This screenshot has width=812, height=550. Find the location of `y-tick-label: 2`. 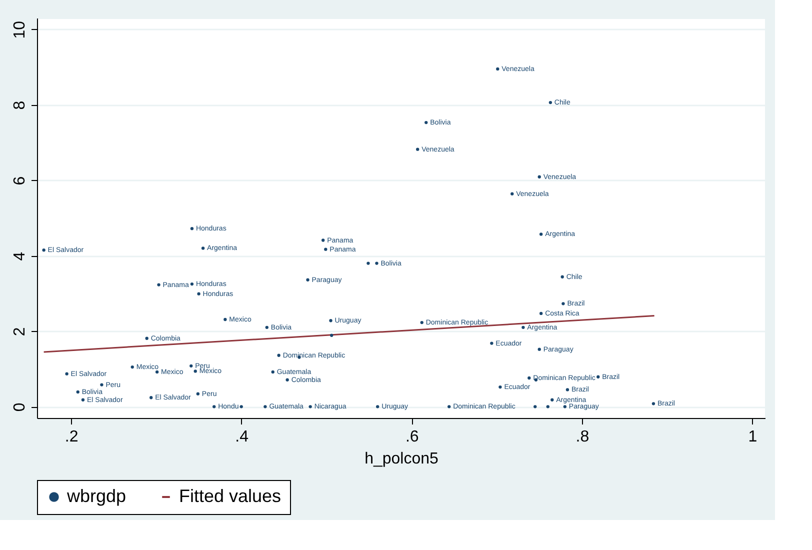

y-tick-label: 2 is located at coordinates (20, 331).